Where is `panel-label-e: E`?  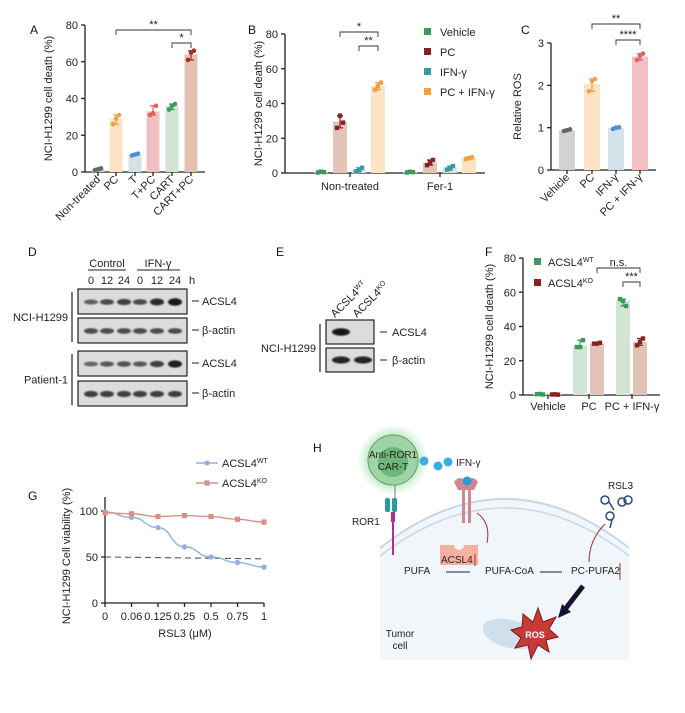 panel-label-e: E is located at coordinates (280, 252).